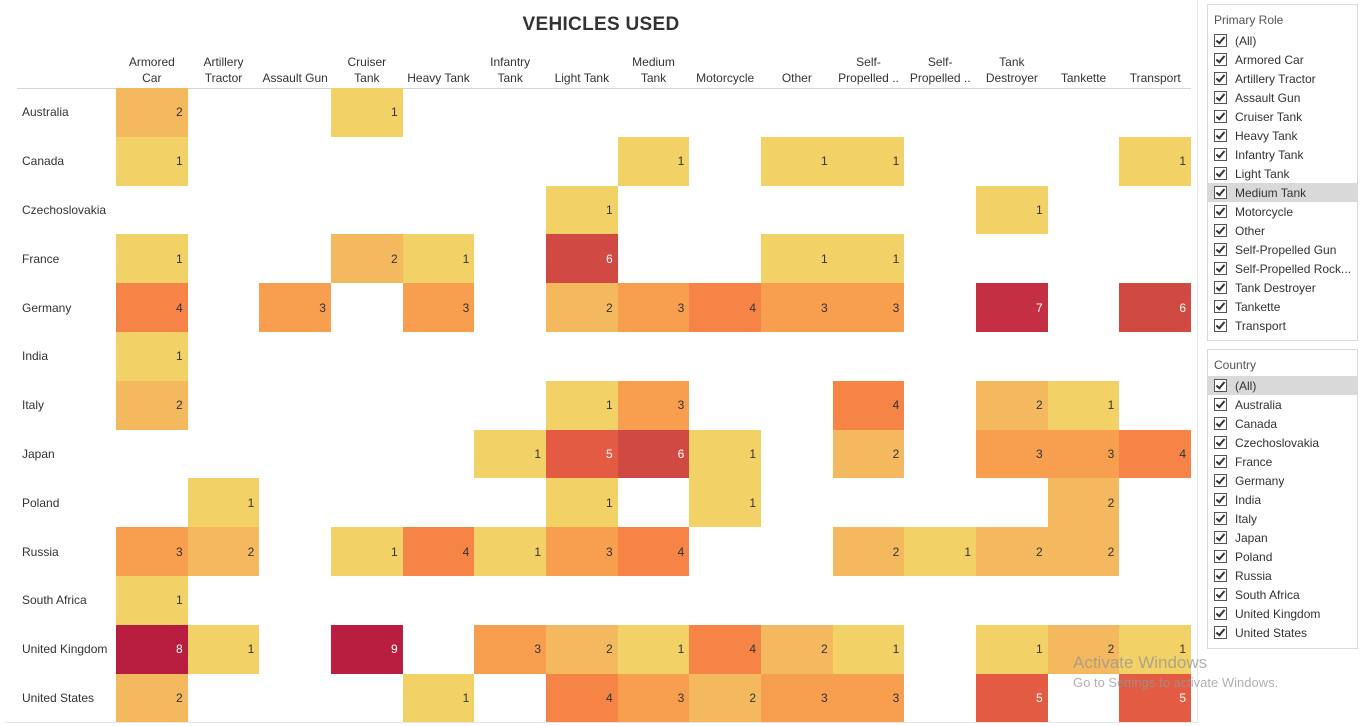 Image resolution: width=1366 pixels, height=726 pixels. Describe the element at coordinates (367, 259) in the screenshot. I see `heatmap-cell-france-3: 2` at that location.